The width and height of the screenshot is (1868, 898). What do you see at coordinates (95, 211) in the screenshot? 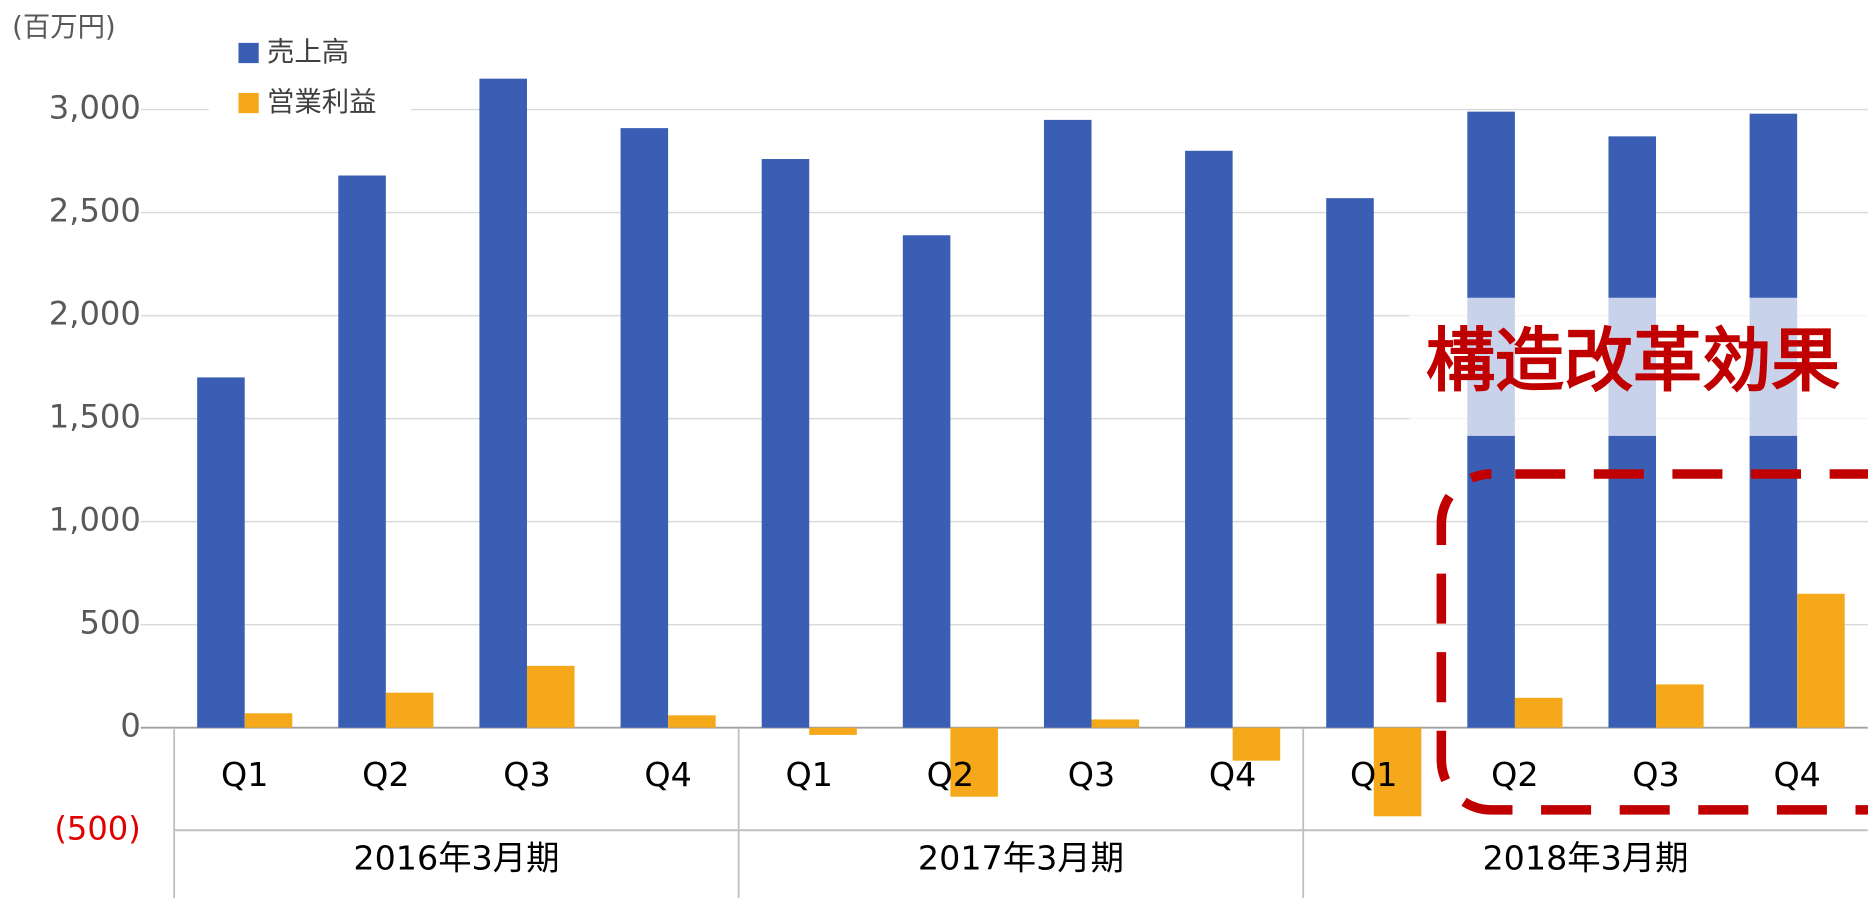
I see `y-tick-label: 2,500` at bounding box center [95, 211].